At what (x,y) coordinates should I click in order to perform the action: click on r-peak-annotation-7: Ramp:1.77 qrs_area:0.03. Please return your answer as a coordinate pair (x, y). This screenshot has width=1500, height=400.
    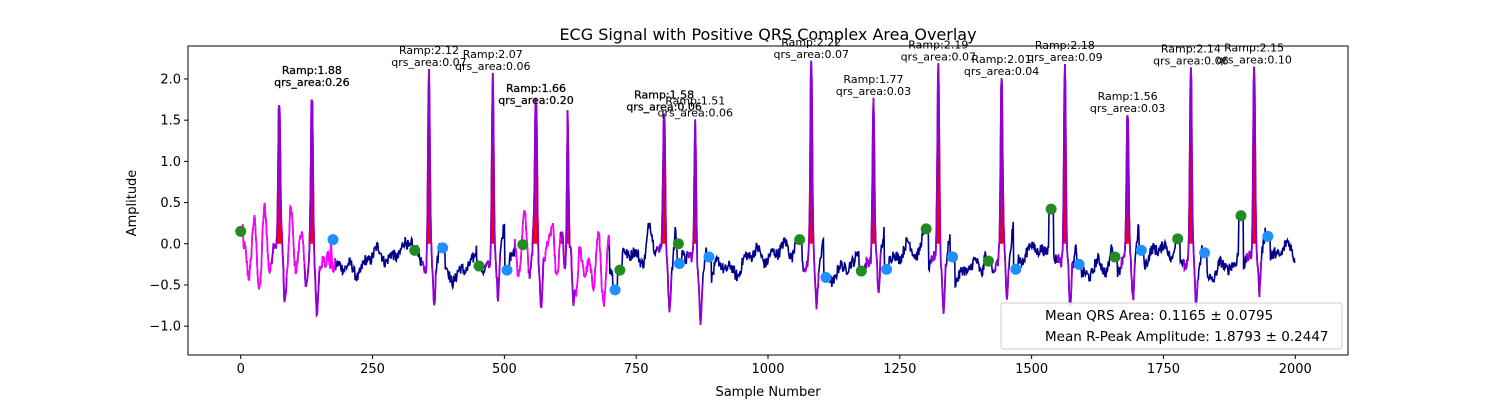
    Looking at the image, I should click on (873, 85).